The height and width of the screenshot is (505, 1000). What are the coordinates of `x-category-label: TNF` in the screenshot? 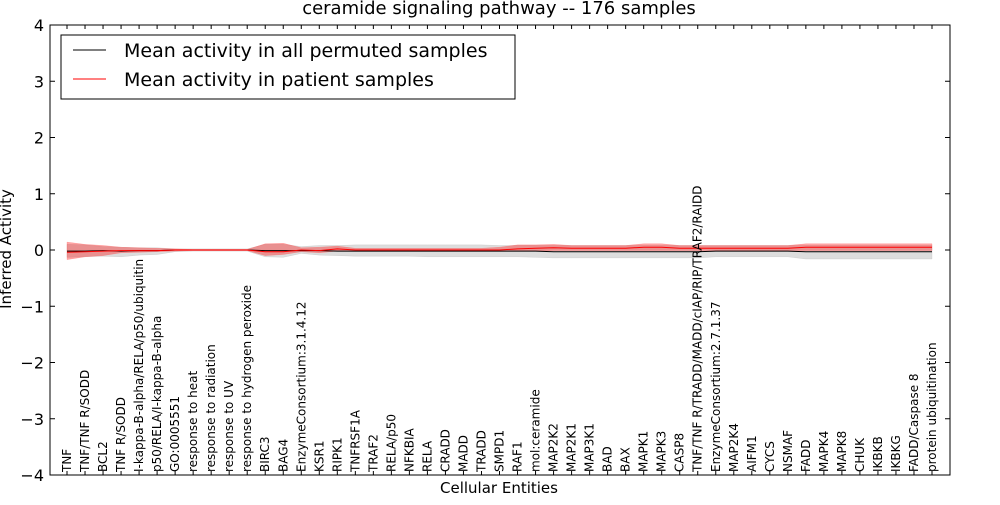 It's located at (67, 461).